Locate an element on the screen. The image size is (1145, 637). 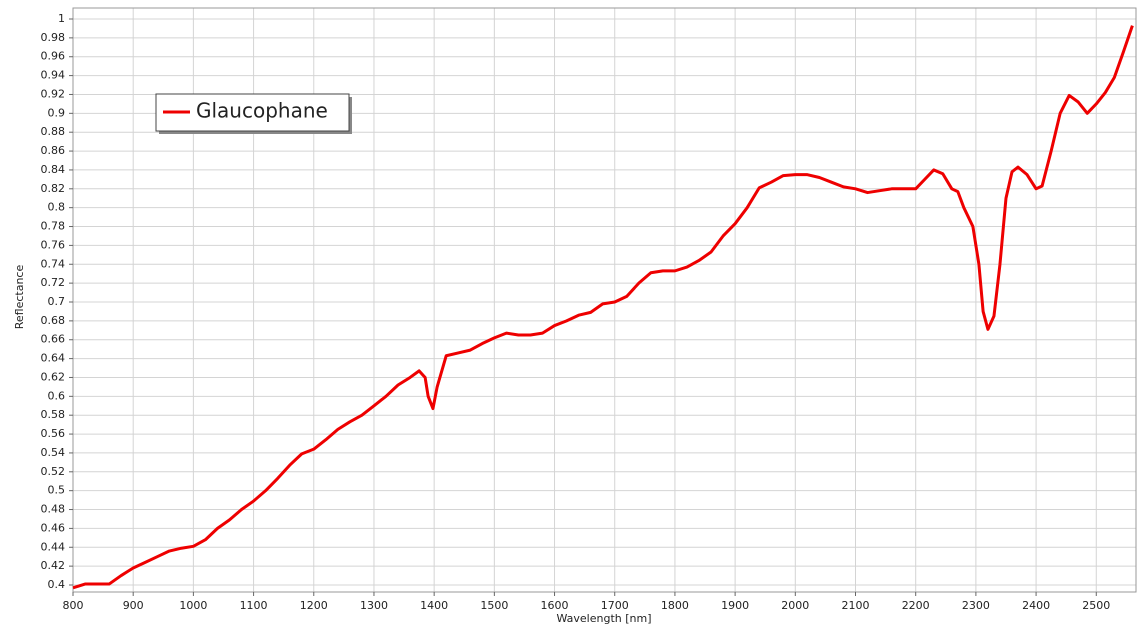
x-tick-label: 2100 is located at coordinates (856, 605).